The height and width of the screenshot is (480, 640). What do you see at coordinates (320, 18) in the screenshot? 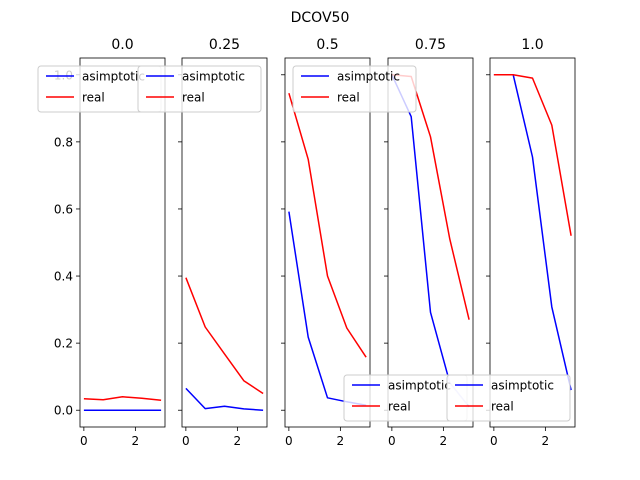
I see `figure-title: DCOV50` at bounding box center [320, 18].